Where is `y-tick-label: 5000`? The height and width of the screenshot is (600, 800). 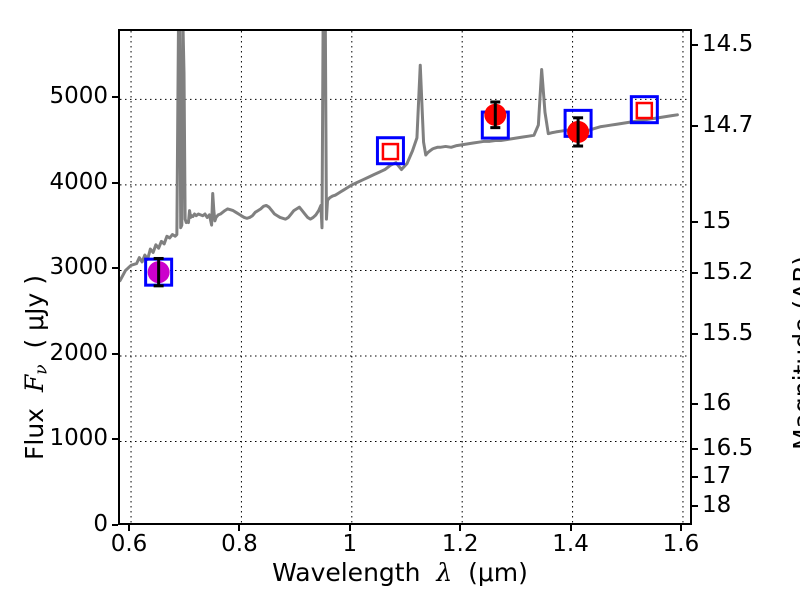 y-tick-label: 5000 is located at coordinates (78, 96).